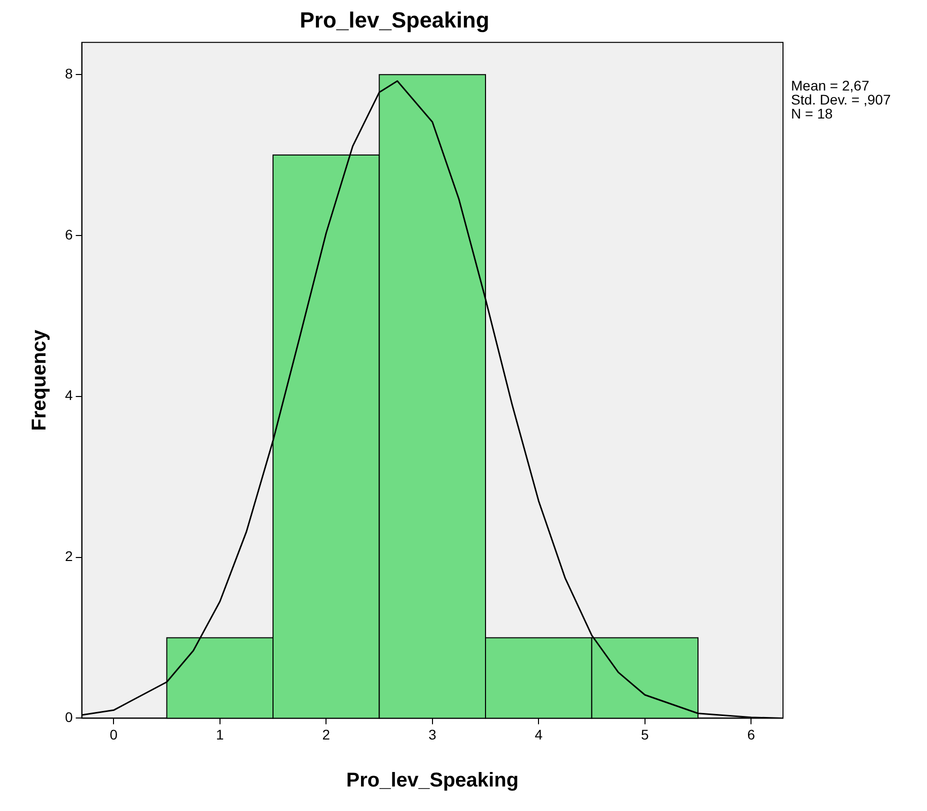 This screenshot has width=927, height=811. What do you see at coordinates (644, 734) in the screenshot?
I see `x-tick-label: 5` at bounding box center [644, 734].